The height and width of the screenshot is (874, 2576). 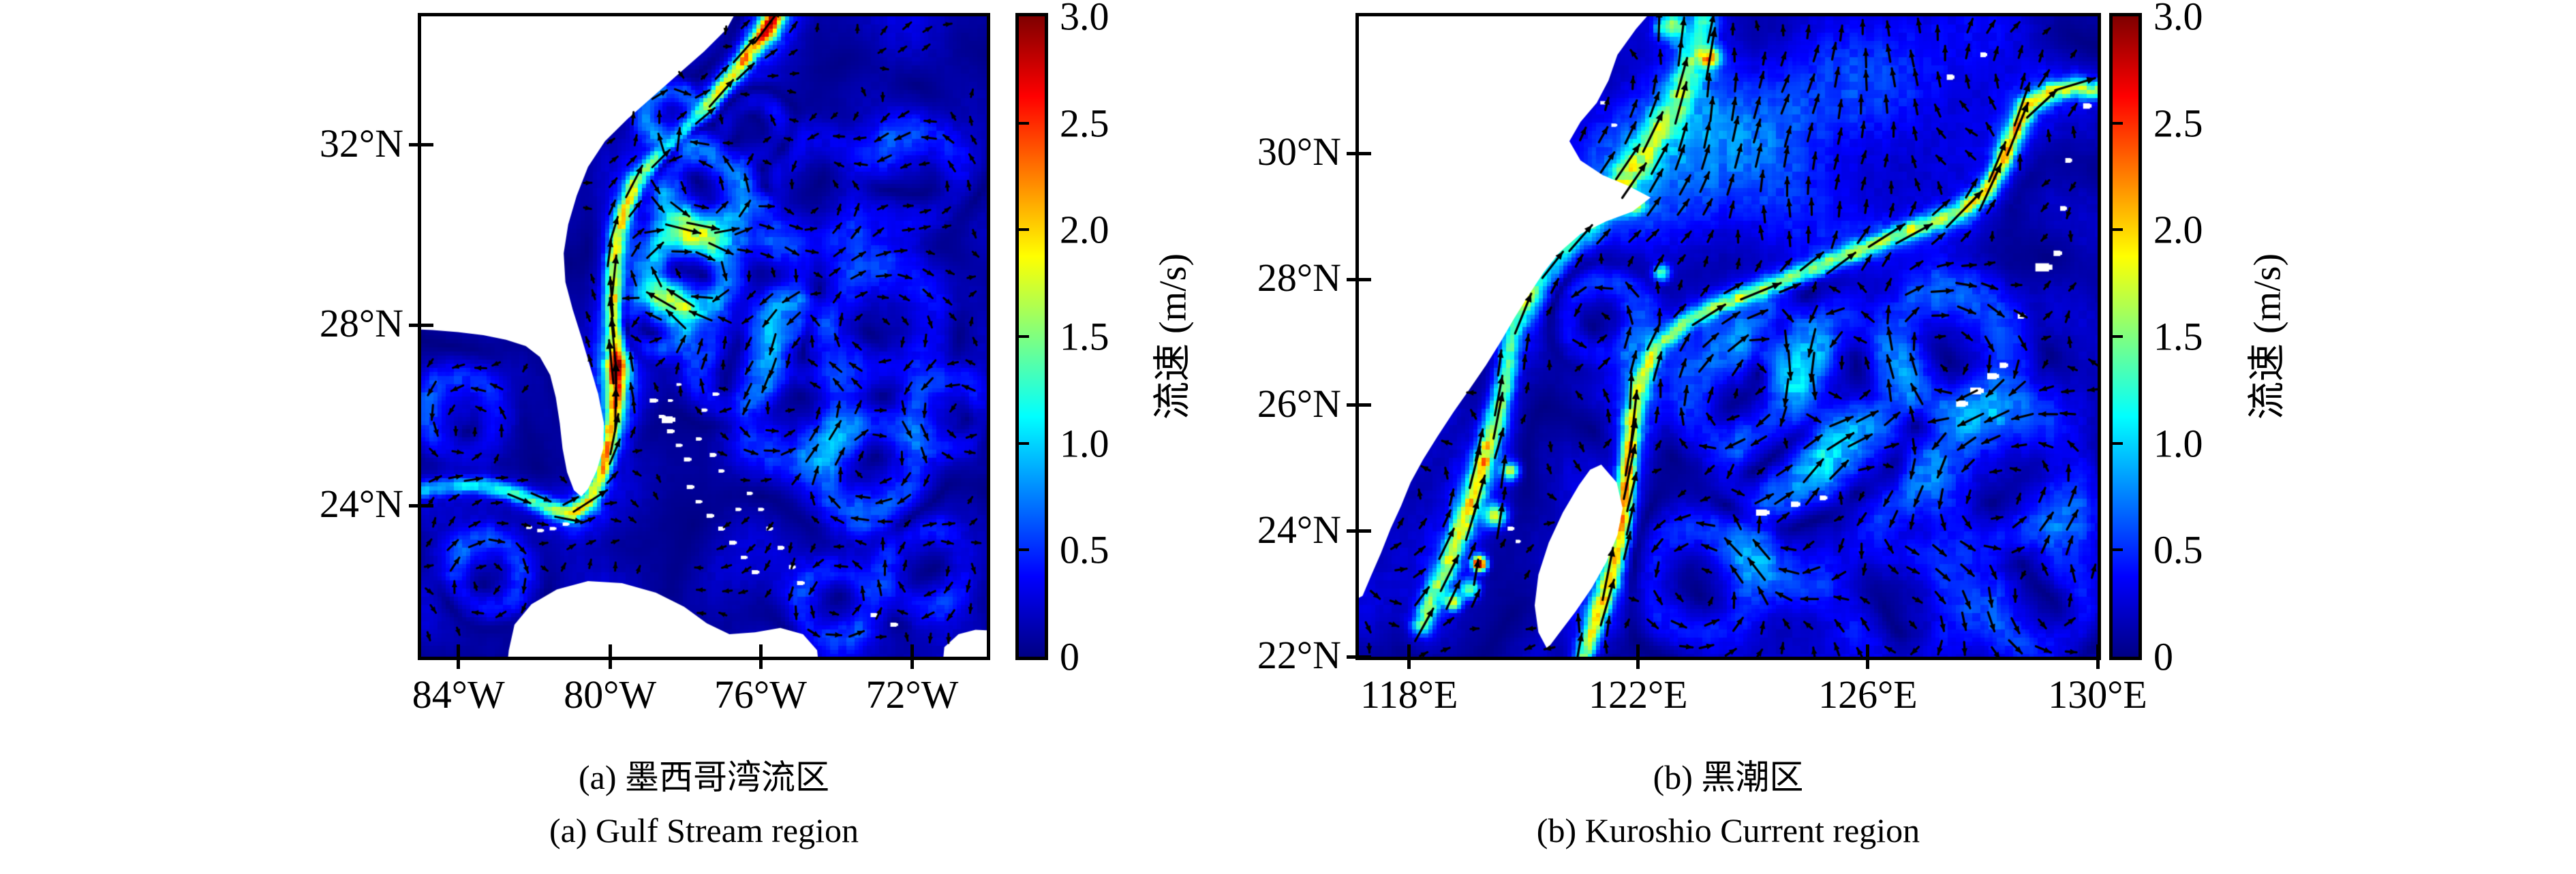 I want to click on x-tick-label: 84°W, so click(x=458, y=694).